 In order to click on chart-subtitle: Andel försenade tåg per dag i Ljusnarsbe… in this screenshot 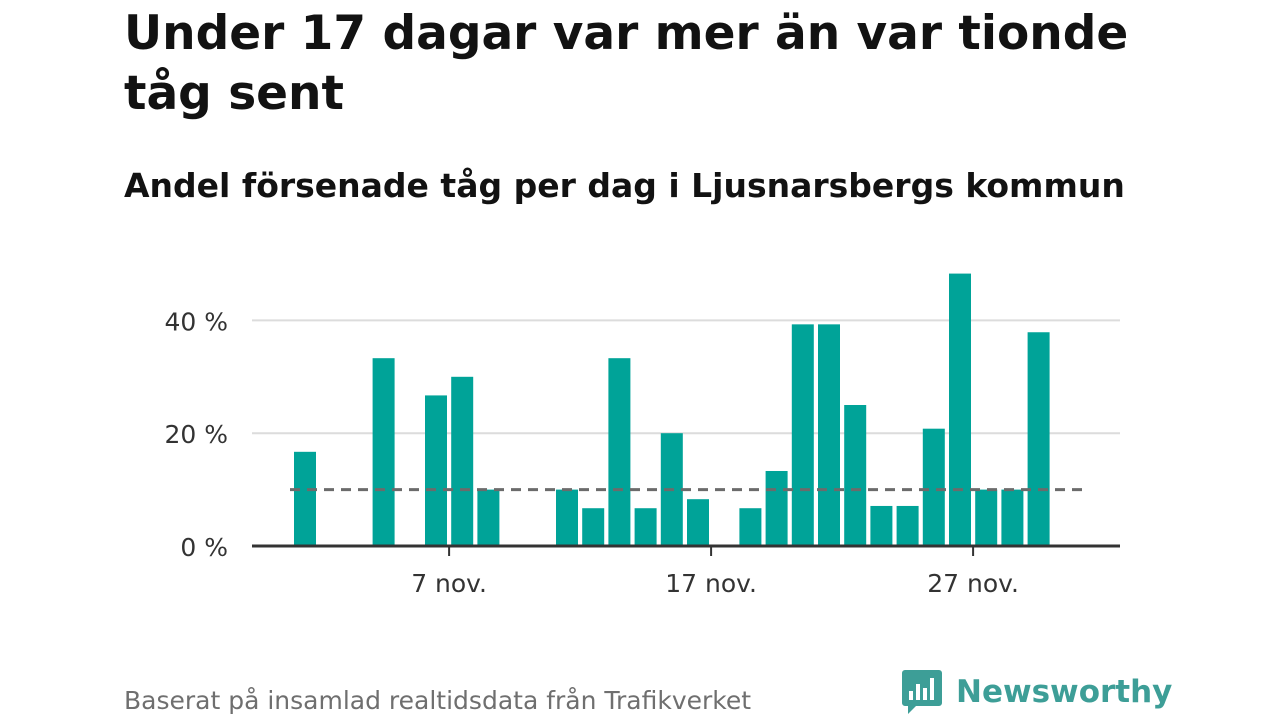, I will do `click(624, 185)`.